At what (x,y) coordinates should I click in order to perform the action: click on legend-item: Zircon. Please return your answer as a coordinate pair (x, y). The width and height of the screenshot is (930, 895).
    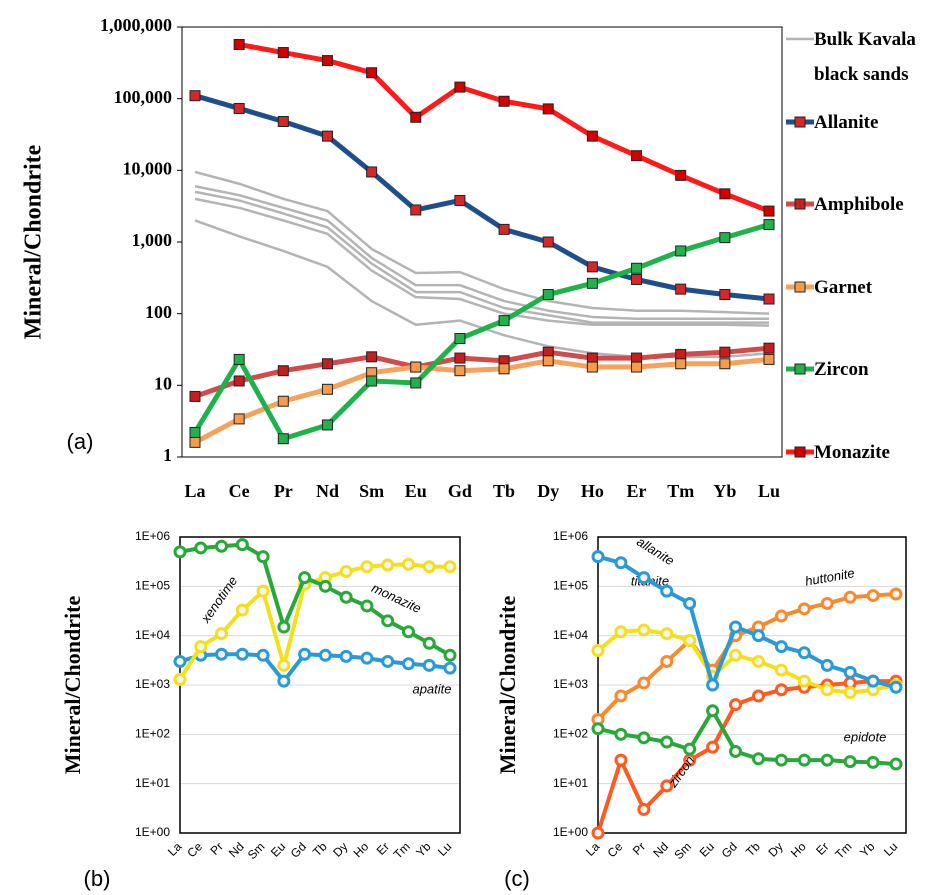
    Looking at the image, I should click on (856, 393).